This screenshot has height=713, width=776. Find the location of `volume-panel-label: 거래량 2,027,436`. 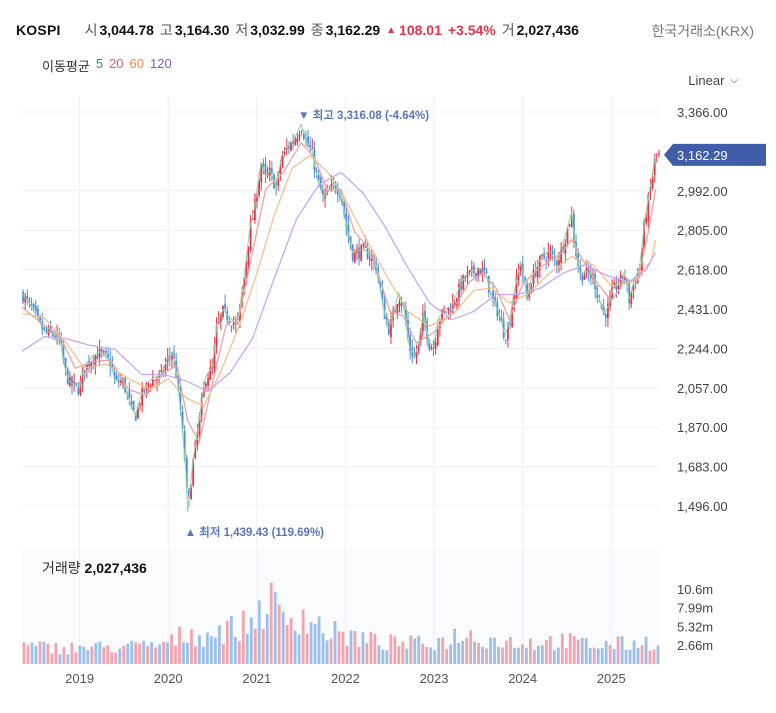

volume-panel-label: 거래량 2,027,436 is located at coordinates (94, 568).